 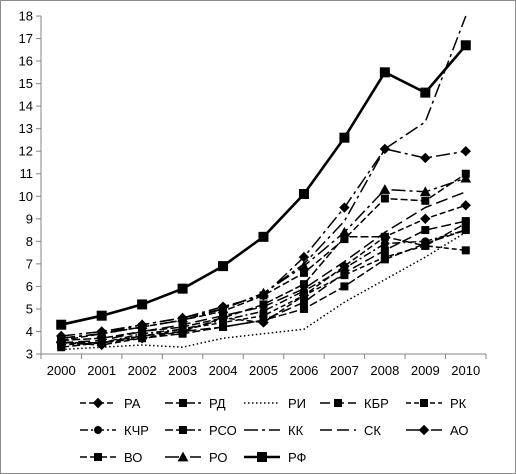 I want to click on legend-item: РД, so click(x=195, y=403).